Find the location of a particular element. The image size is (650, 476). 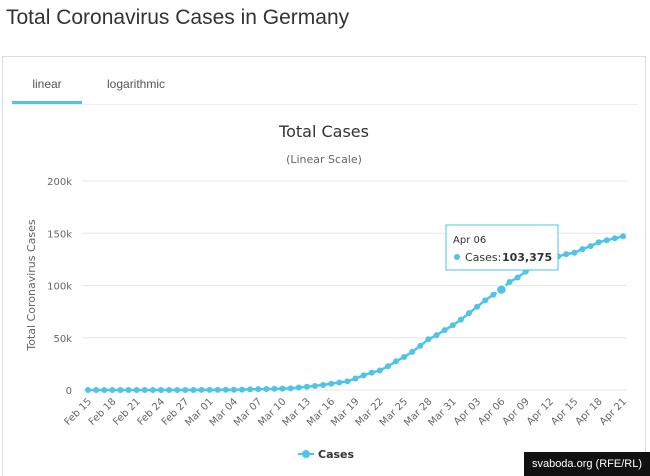

tab-logarithmic: logarithmic is located at coordinates (136, 84).